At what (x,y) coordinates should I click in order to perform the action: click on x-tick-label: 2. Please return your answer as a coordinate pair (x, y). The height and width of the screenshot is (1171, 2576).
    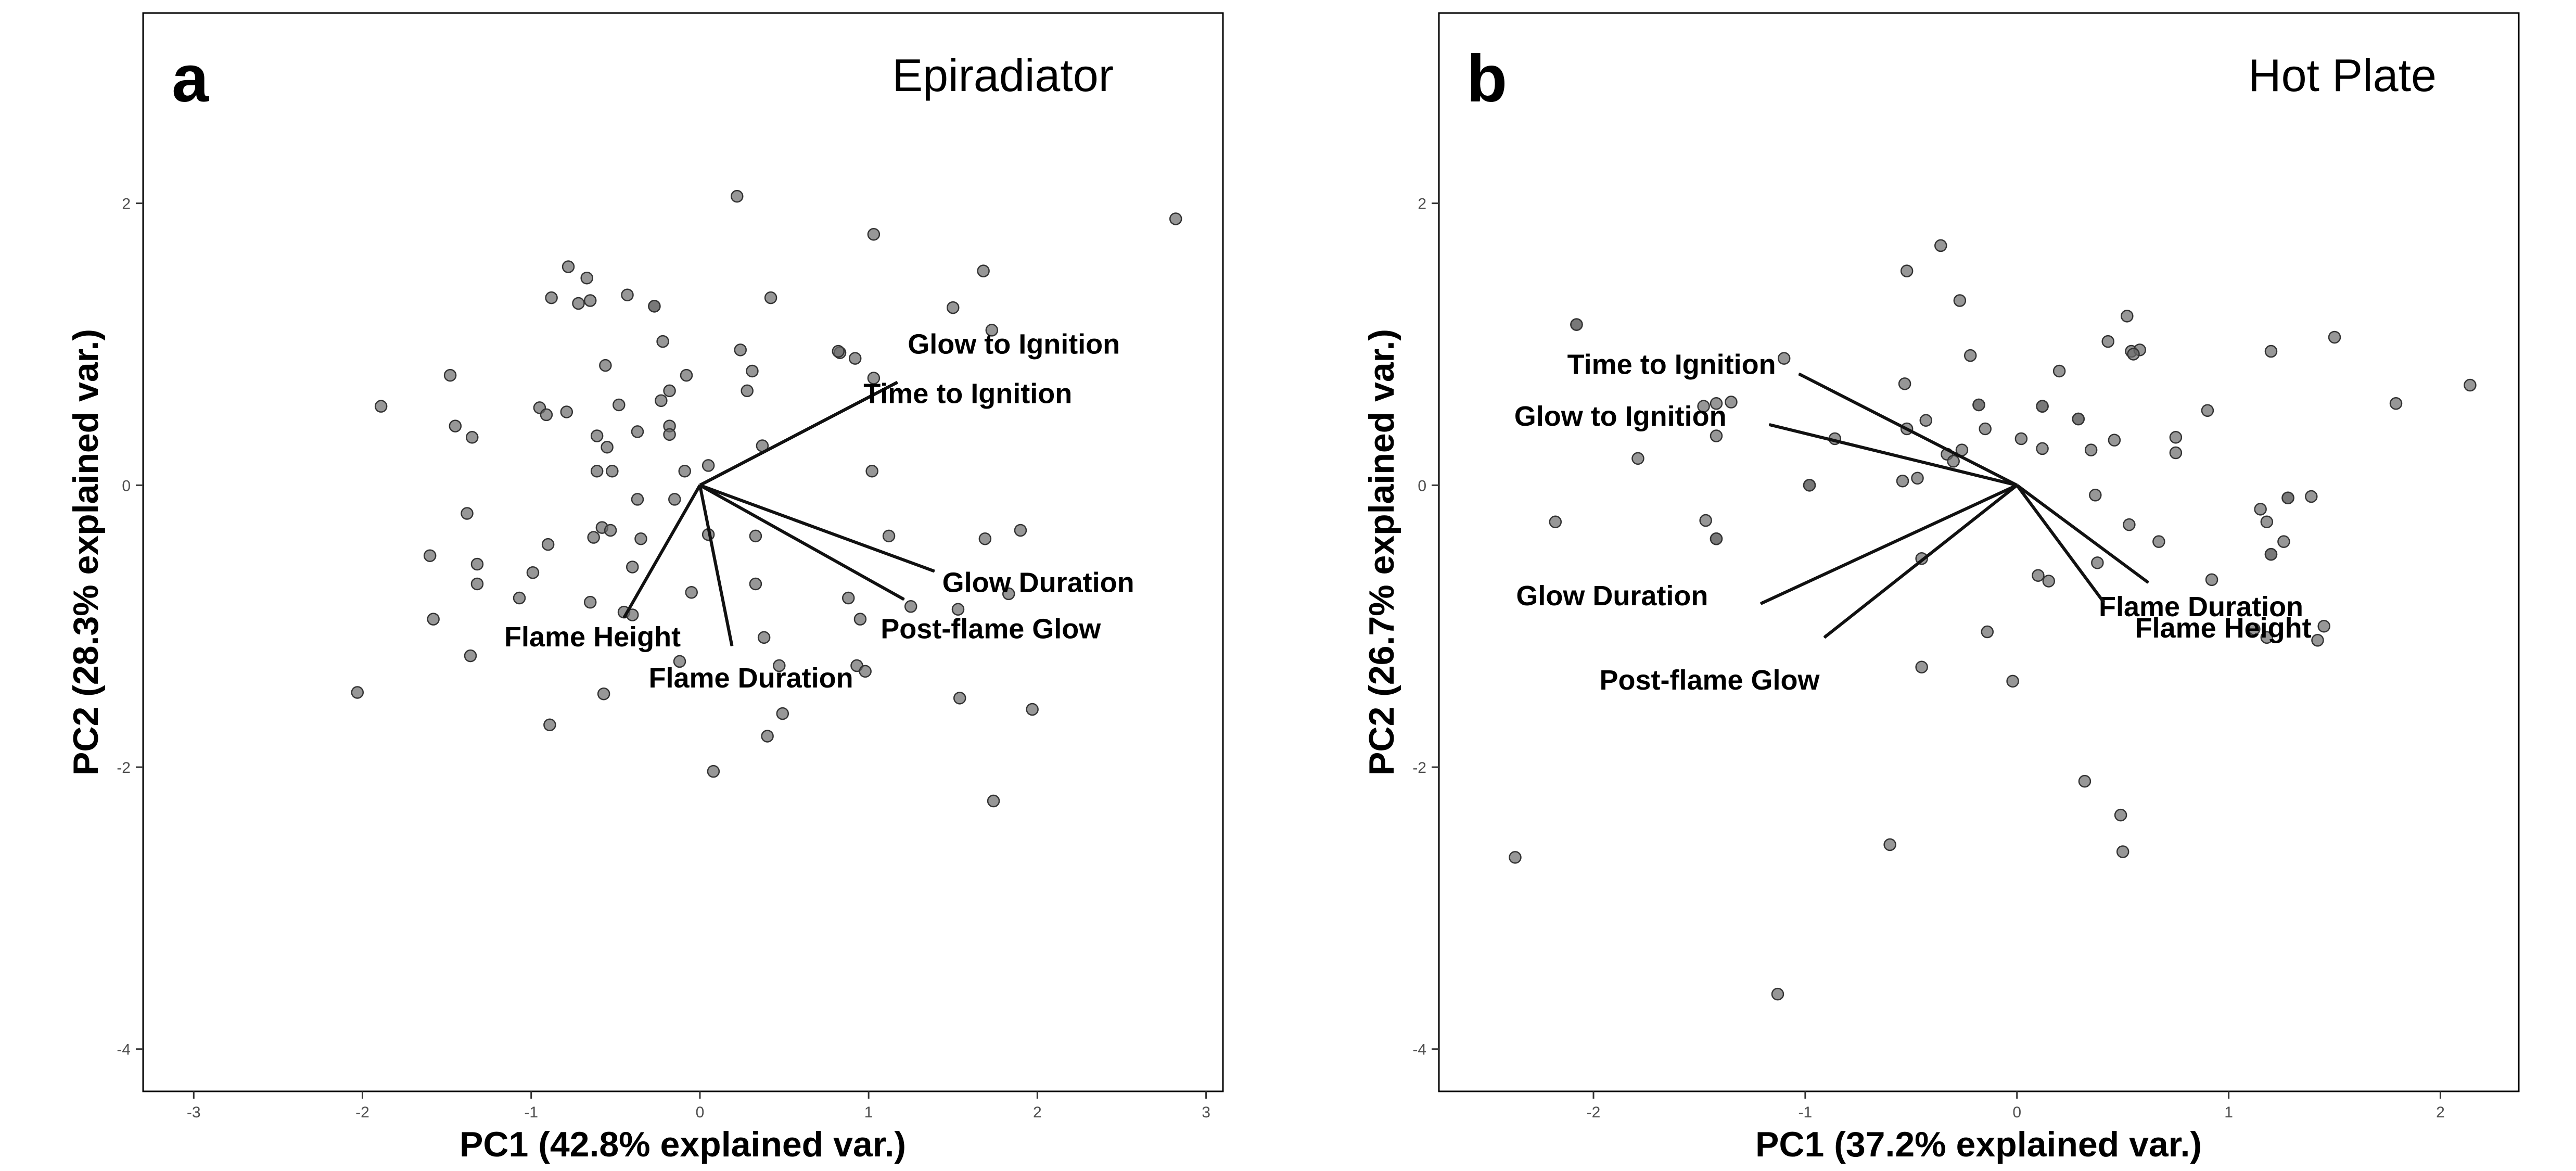
    Looking at the image, I should click on (1037, 1112).